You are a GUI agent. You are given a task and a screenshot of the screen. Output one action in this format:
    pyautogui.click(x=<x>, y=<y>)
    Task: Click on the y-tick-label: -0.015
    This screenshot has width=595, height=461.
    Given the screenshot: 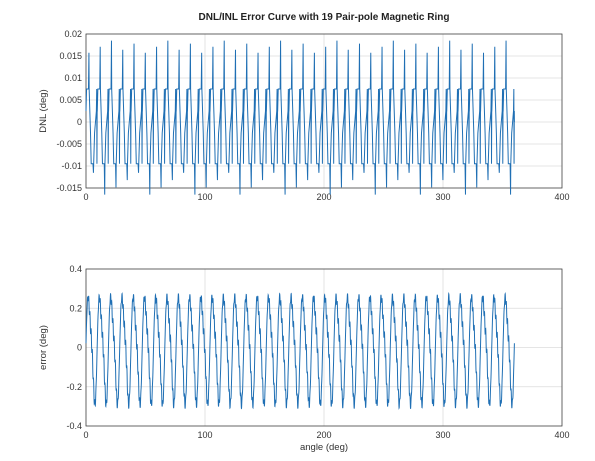 What is the action you would take?
    pyautogui.click(x=69, y=188)
    